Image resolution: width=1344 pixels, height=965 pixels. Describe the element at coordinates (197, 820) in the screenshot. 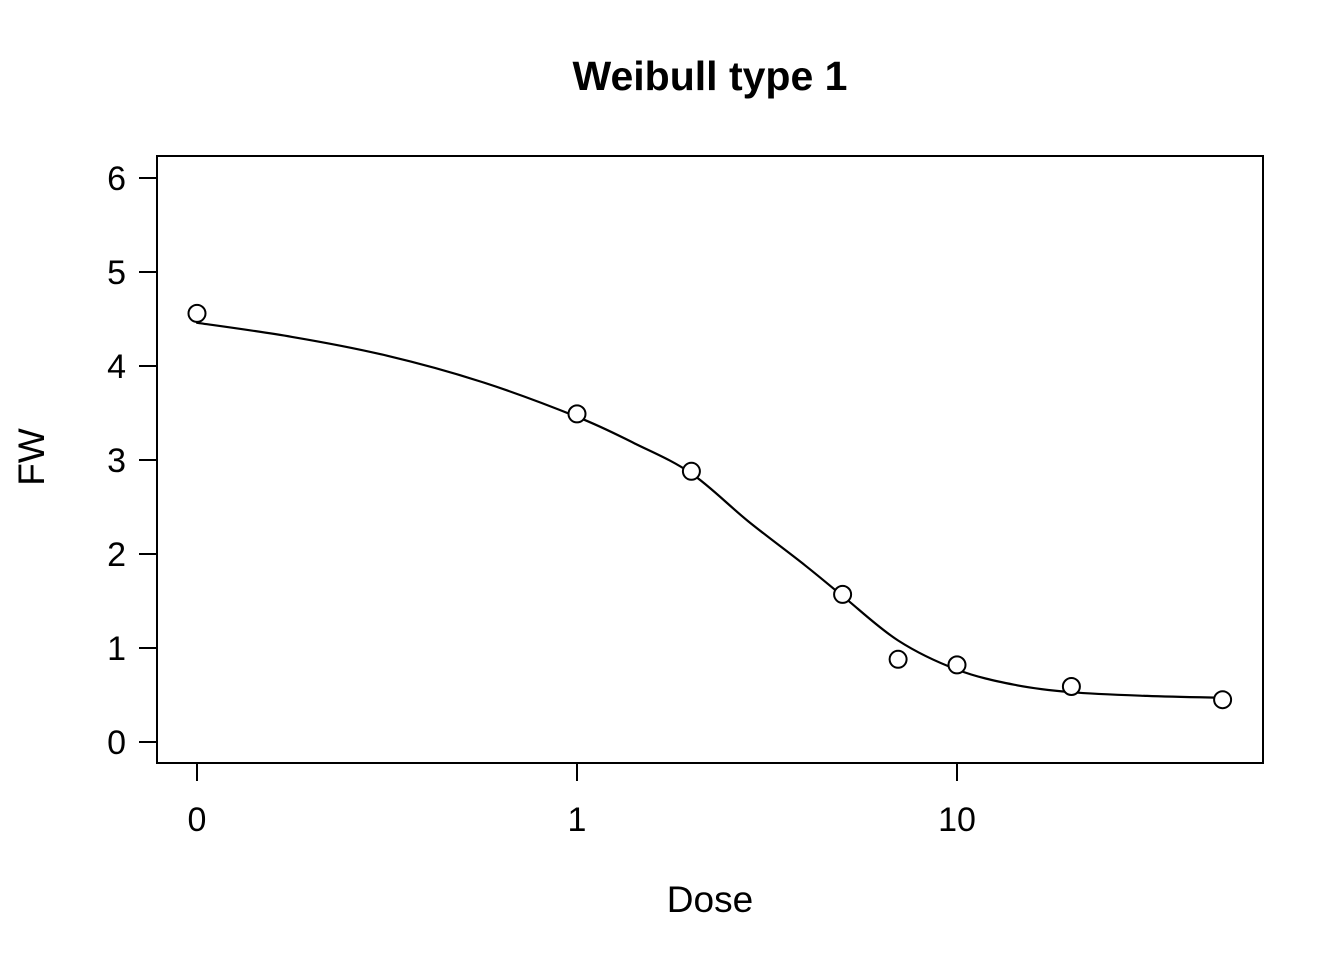

I see `x-tick-label: 0` at that location.